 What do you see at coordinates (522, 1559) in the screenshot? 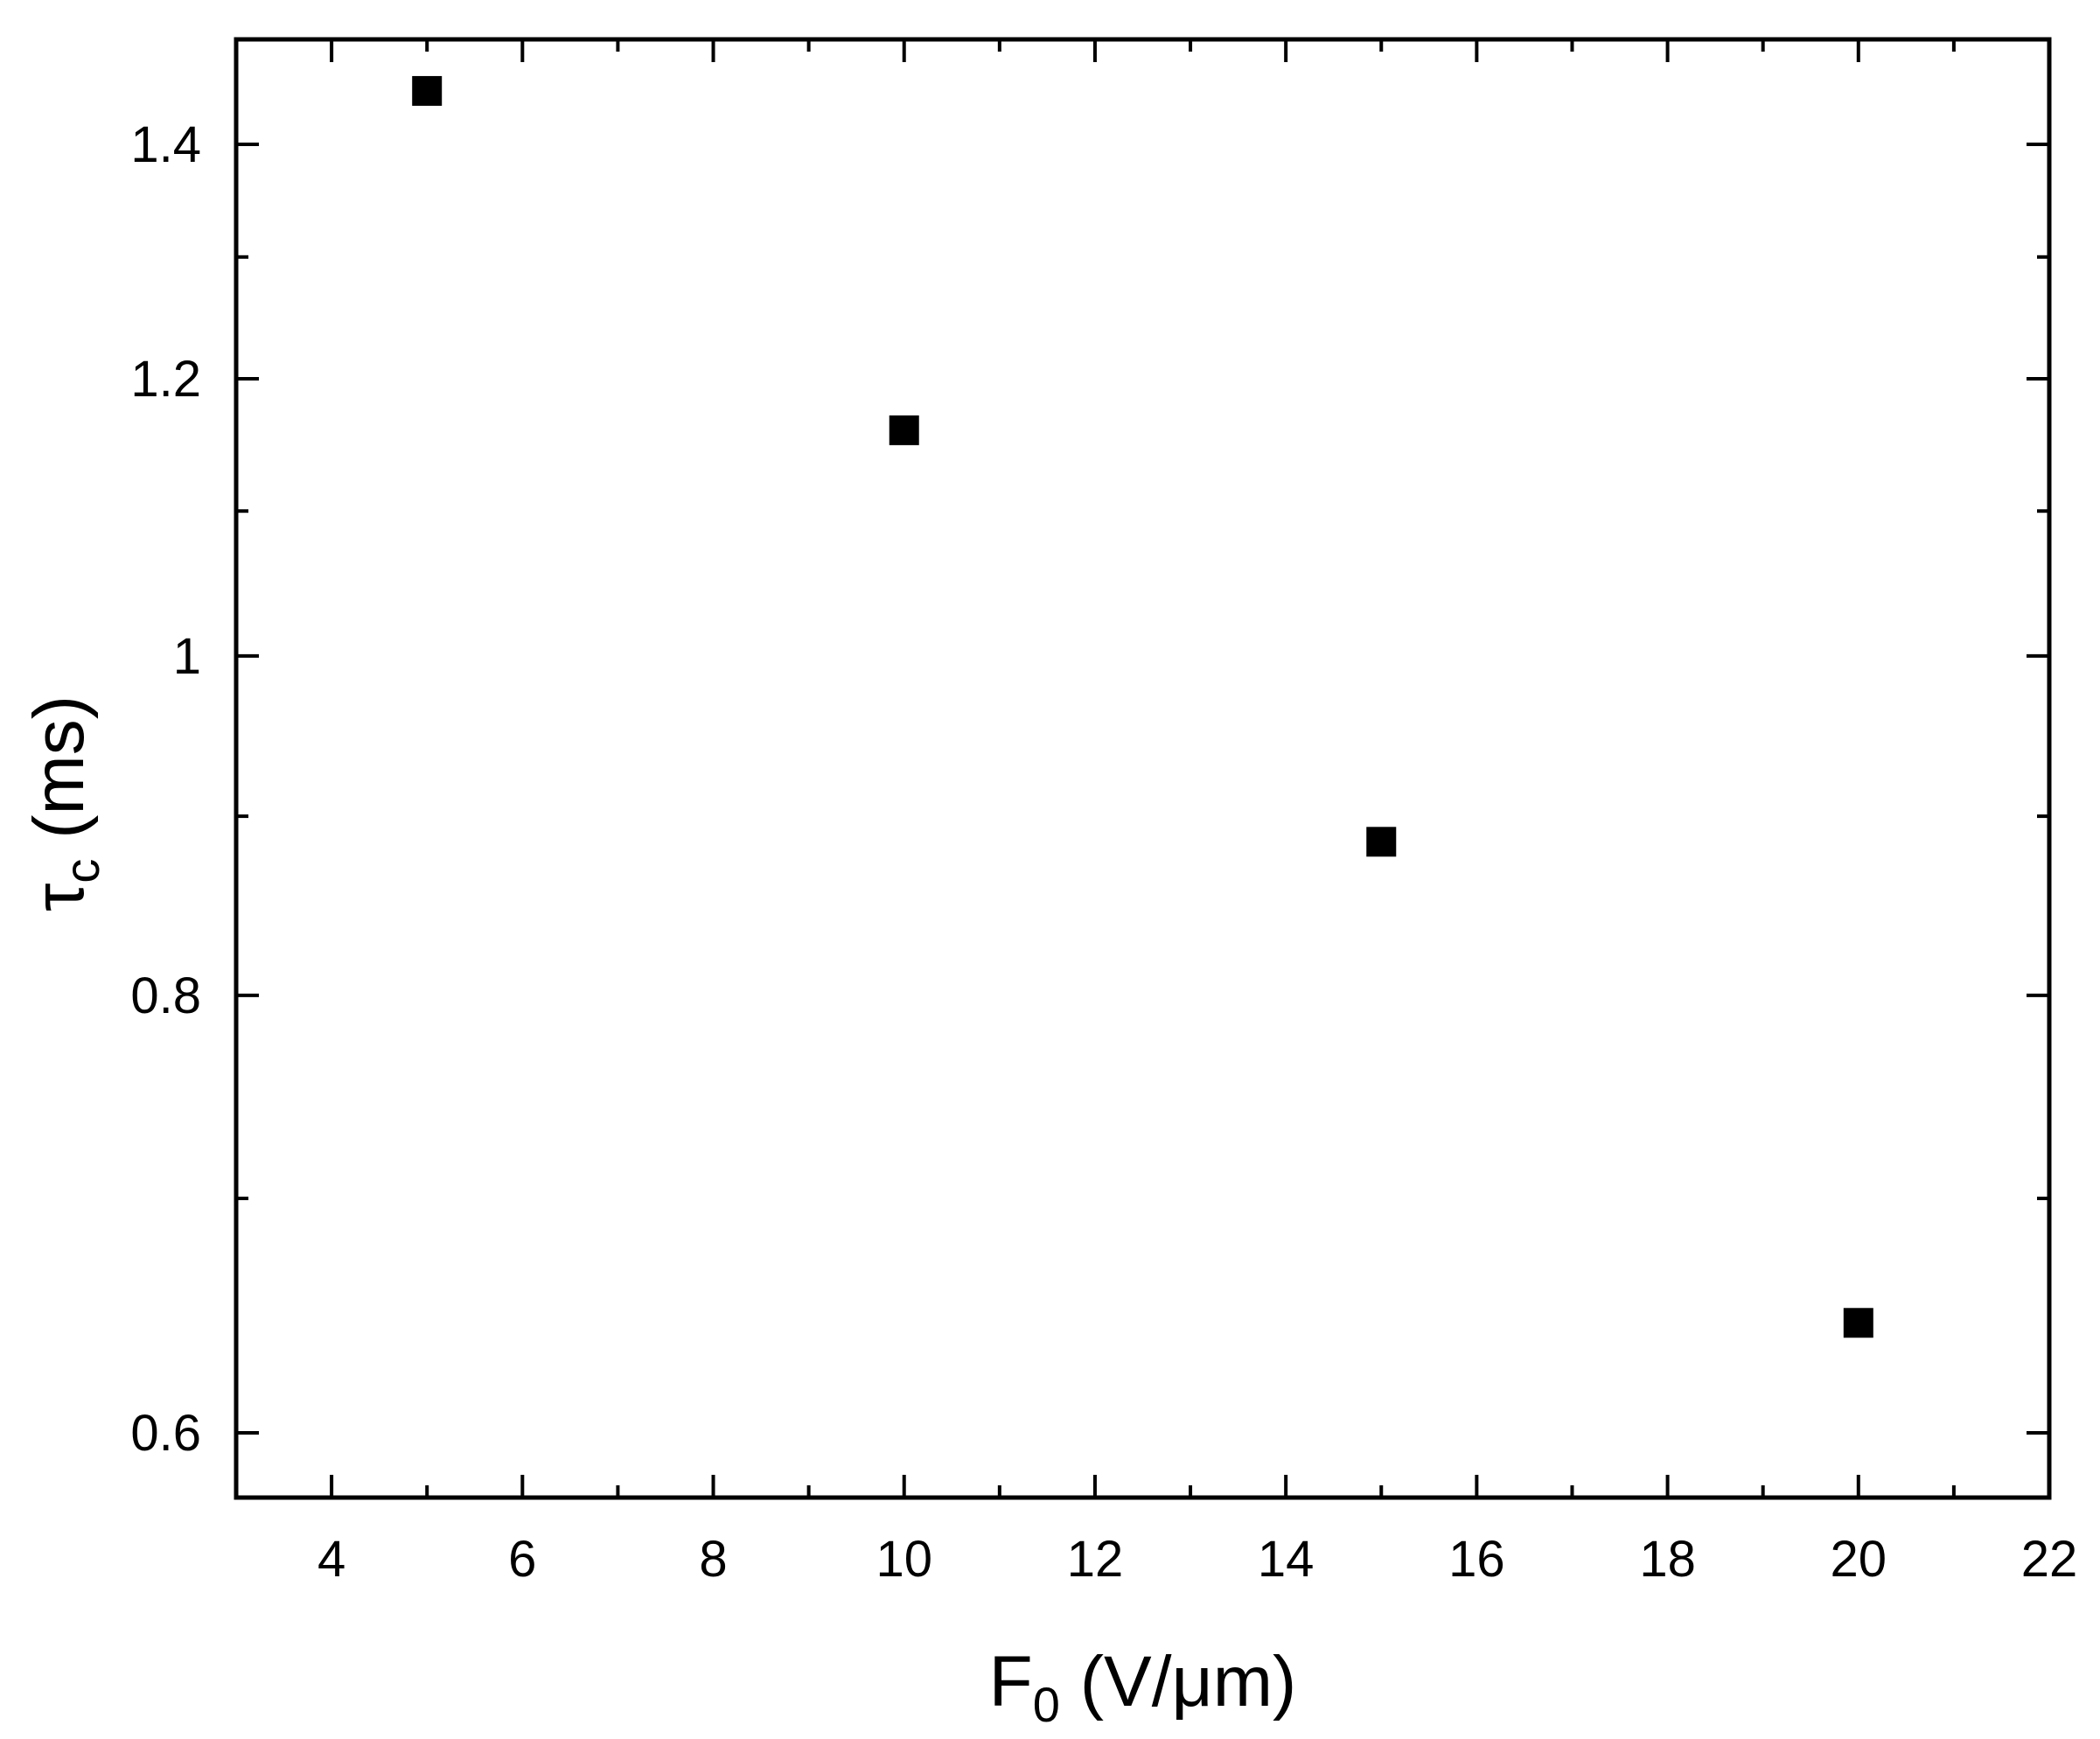
I see `x-tick-label: 6` at bounding box center [522, 1559].